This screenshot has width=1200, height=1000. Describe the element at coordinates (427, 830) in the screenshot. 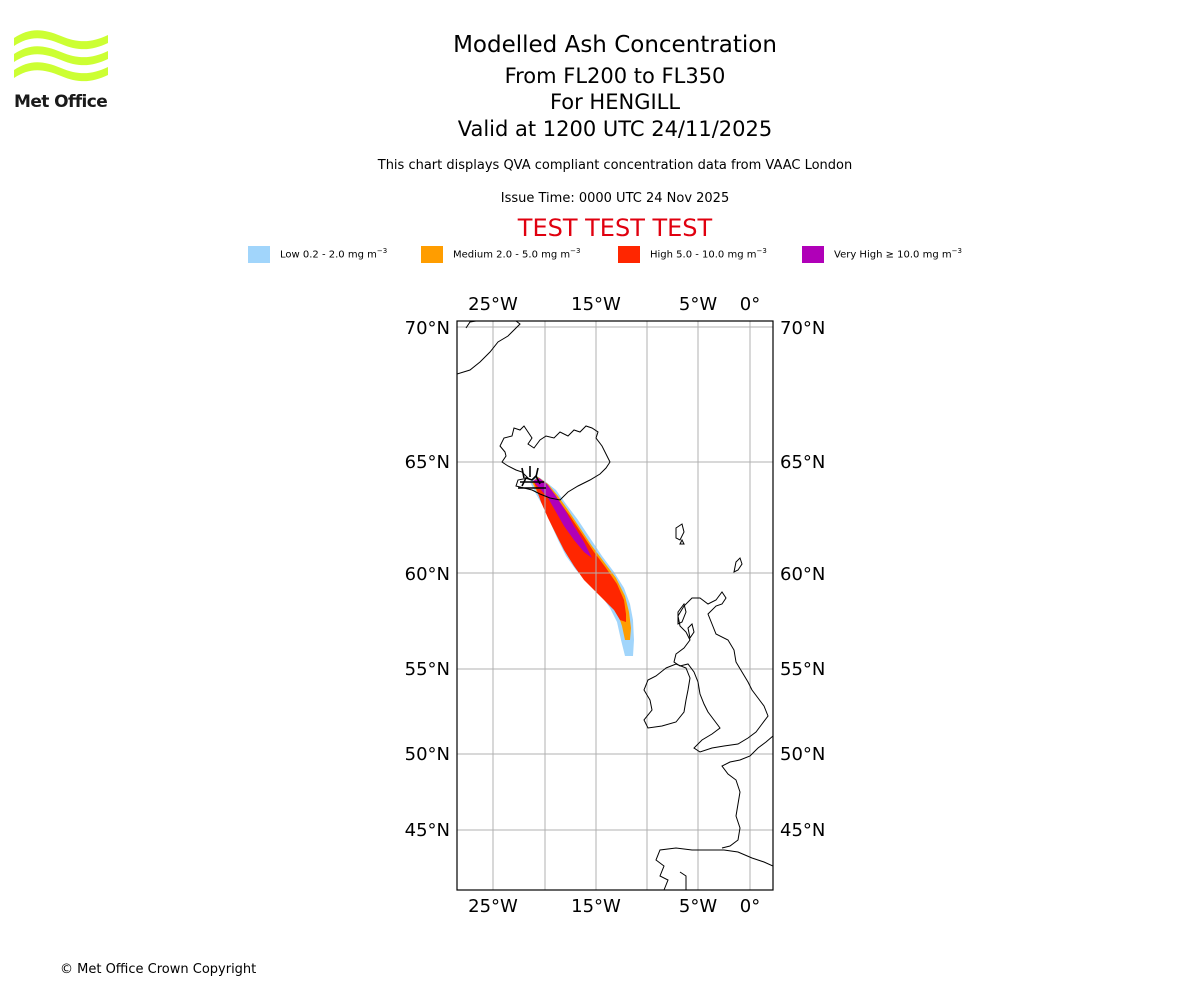

I see `lat-label-left-45n: 45°N` at that location.